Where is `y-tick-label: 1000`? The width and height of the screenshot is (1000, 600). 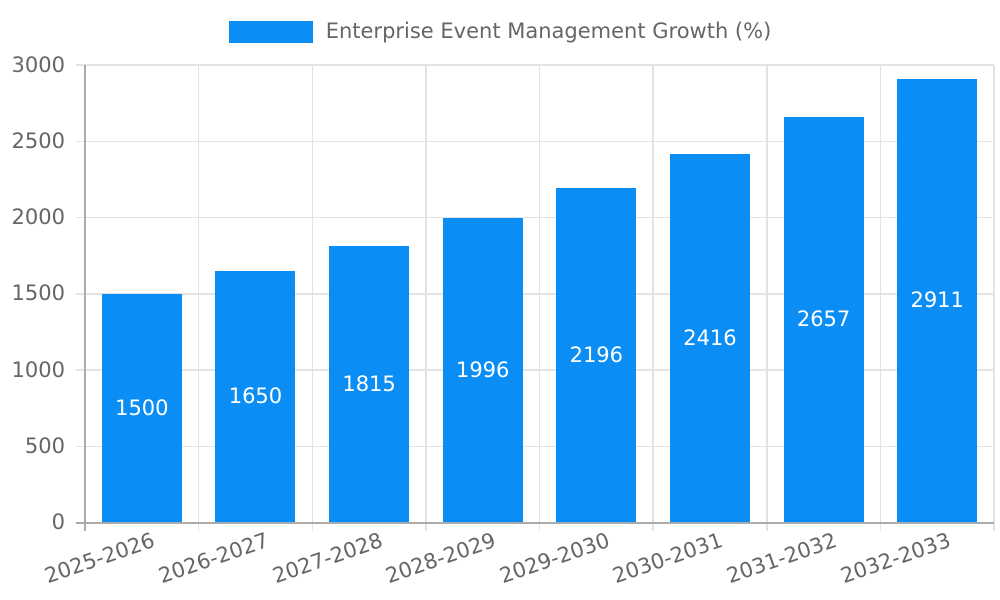
y-tick-label: 1000 is located at coordinates (38, 369).